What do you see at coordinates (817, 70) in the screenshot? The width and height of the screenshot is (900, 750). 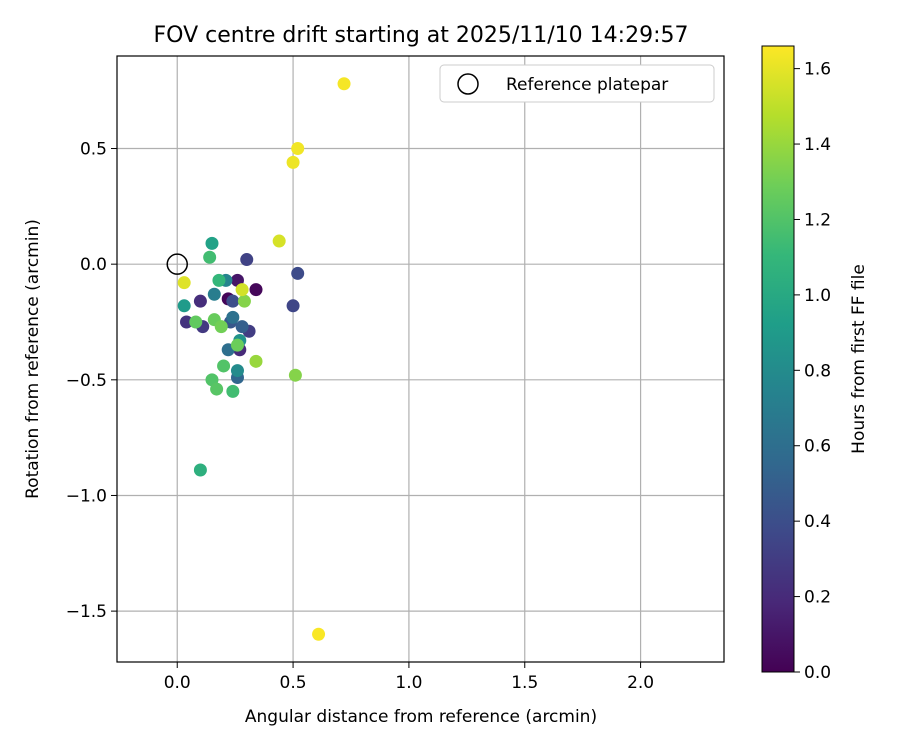 I see `colorbar-tick-label: 1.6` at bounding box center [817, 70].